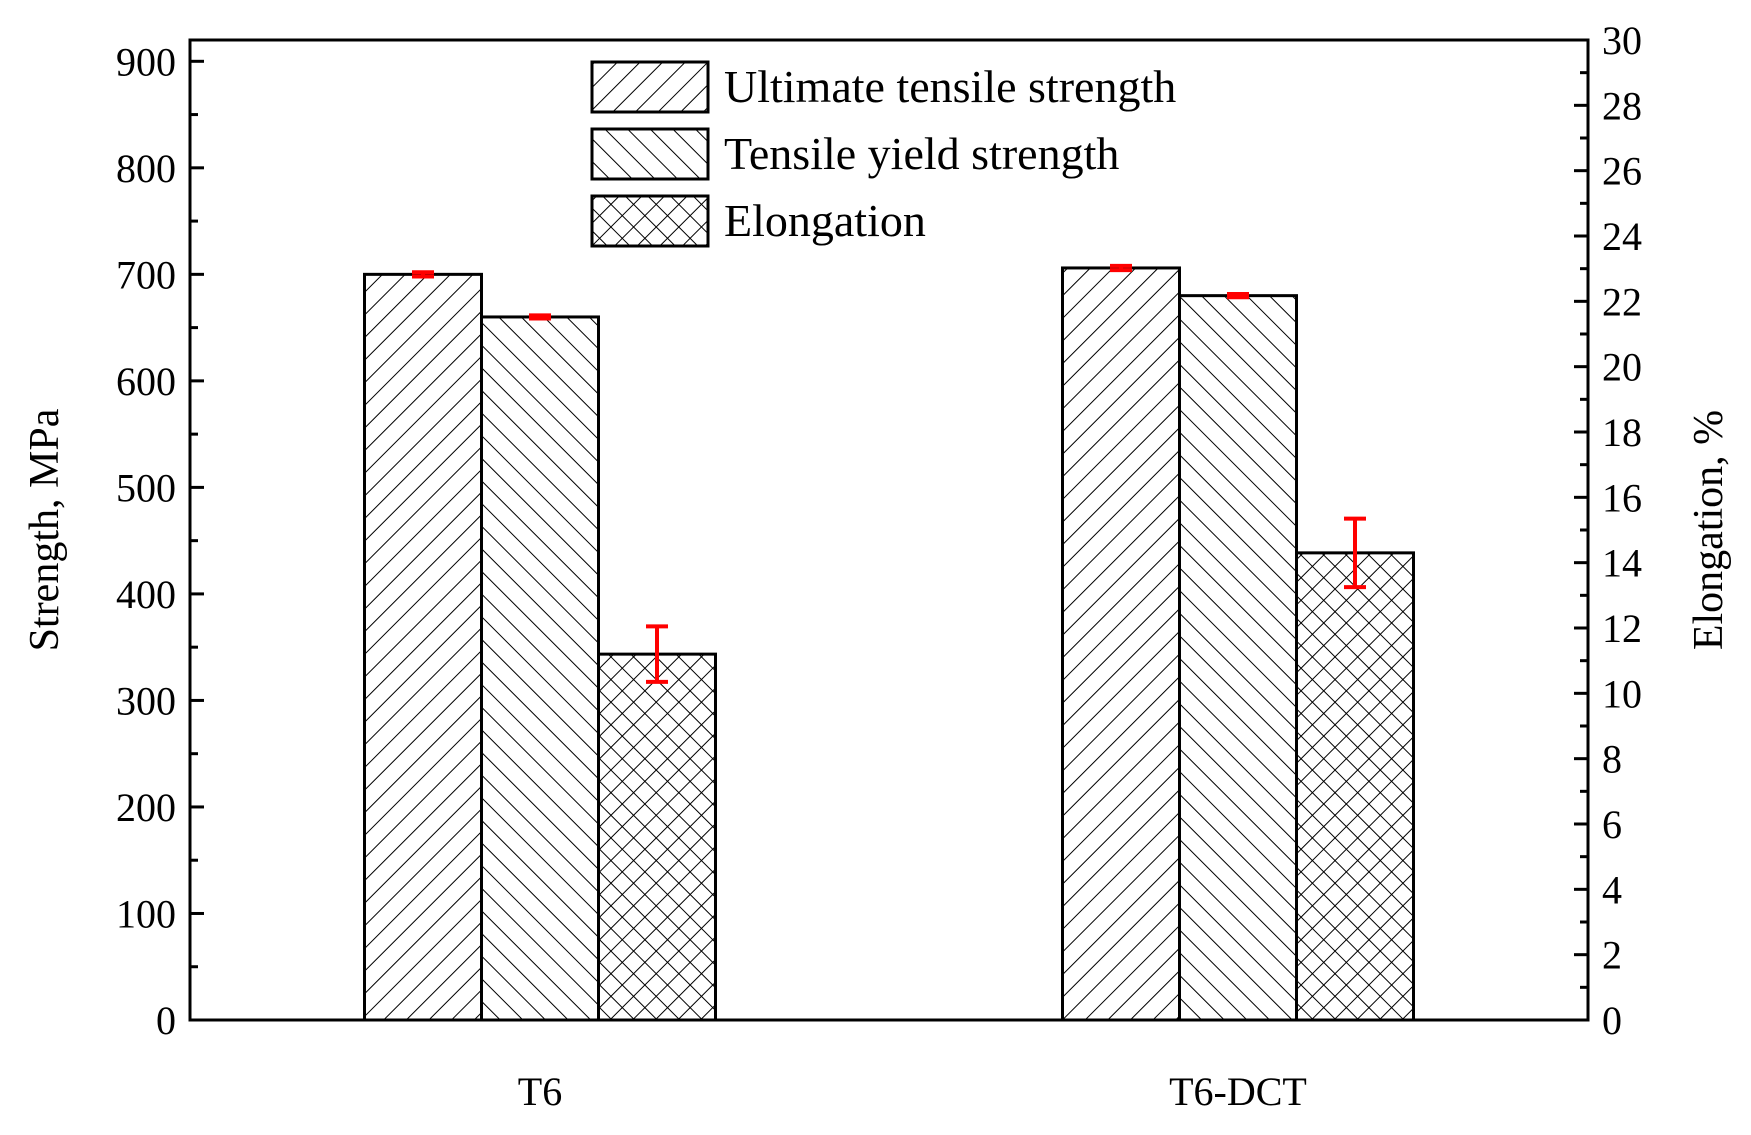 This screenshot has width=1751, height=1135. Describe the element at coordinates (1121, 644) in the screenshot. I see `bar-ultimate-tensile-strength-t6-dct` at that location.